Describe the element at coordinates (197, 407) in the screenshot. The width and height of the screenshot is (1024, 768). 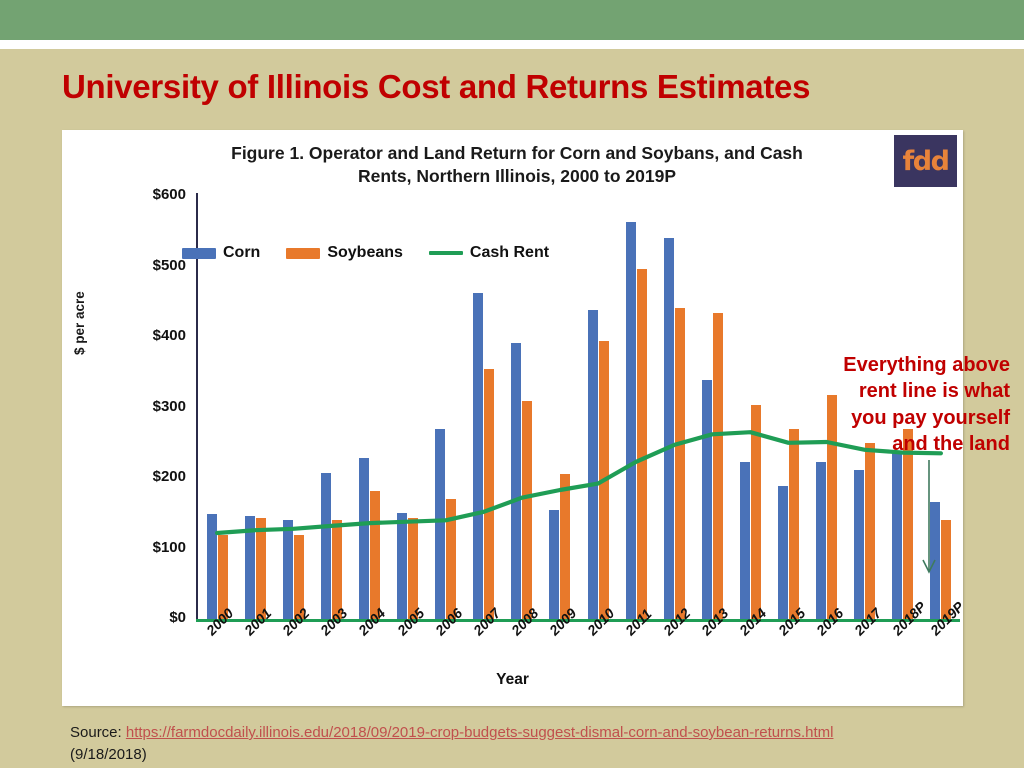
I see `y-axis-line` at that location.